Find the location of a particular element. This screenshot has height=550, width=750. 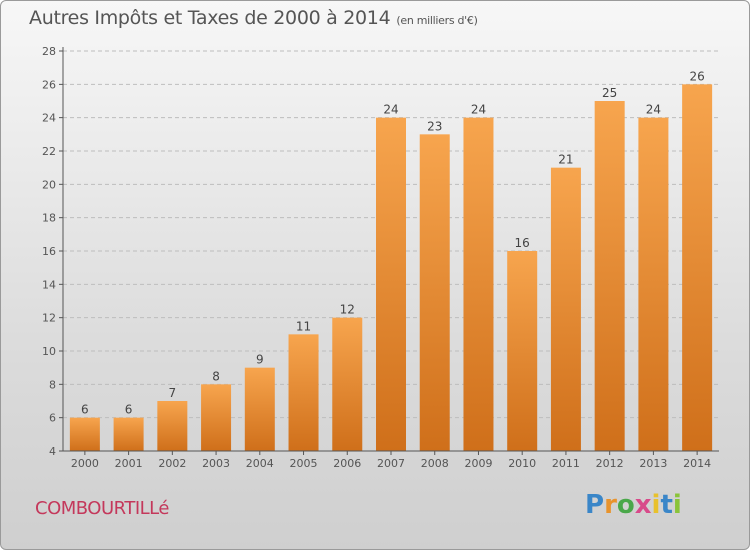

bar-value-label: 11 is located at coordinates (303, 326).